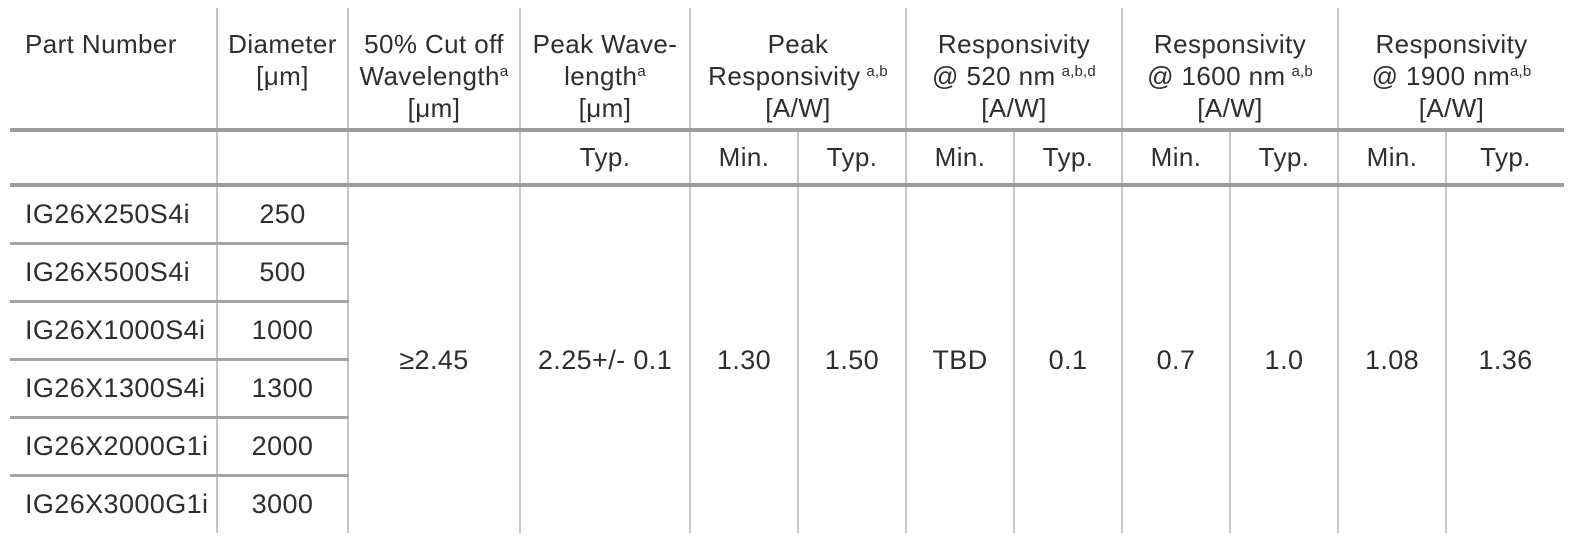  I want to click on value-peak-wavelength: 2.25+/- 0.1, so click(604, 359).